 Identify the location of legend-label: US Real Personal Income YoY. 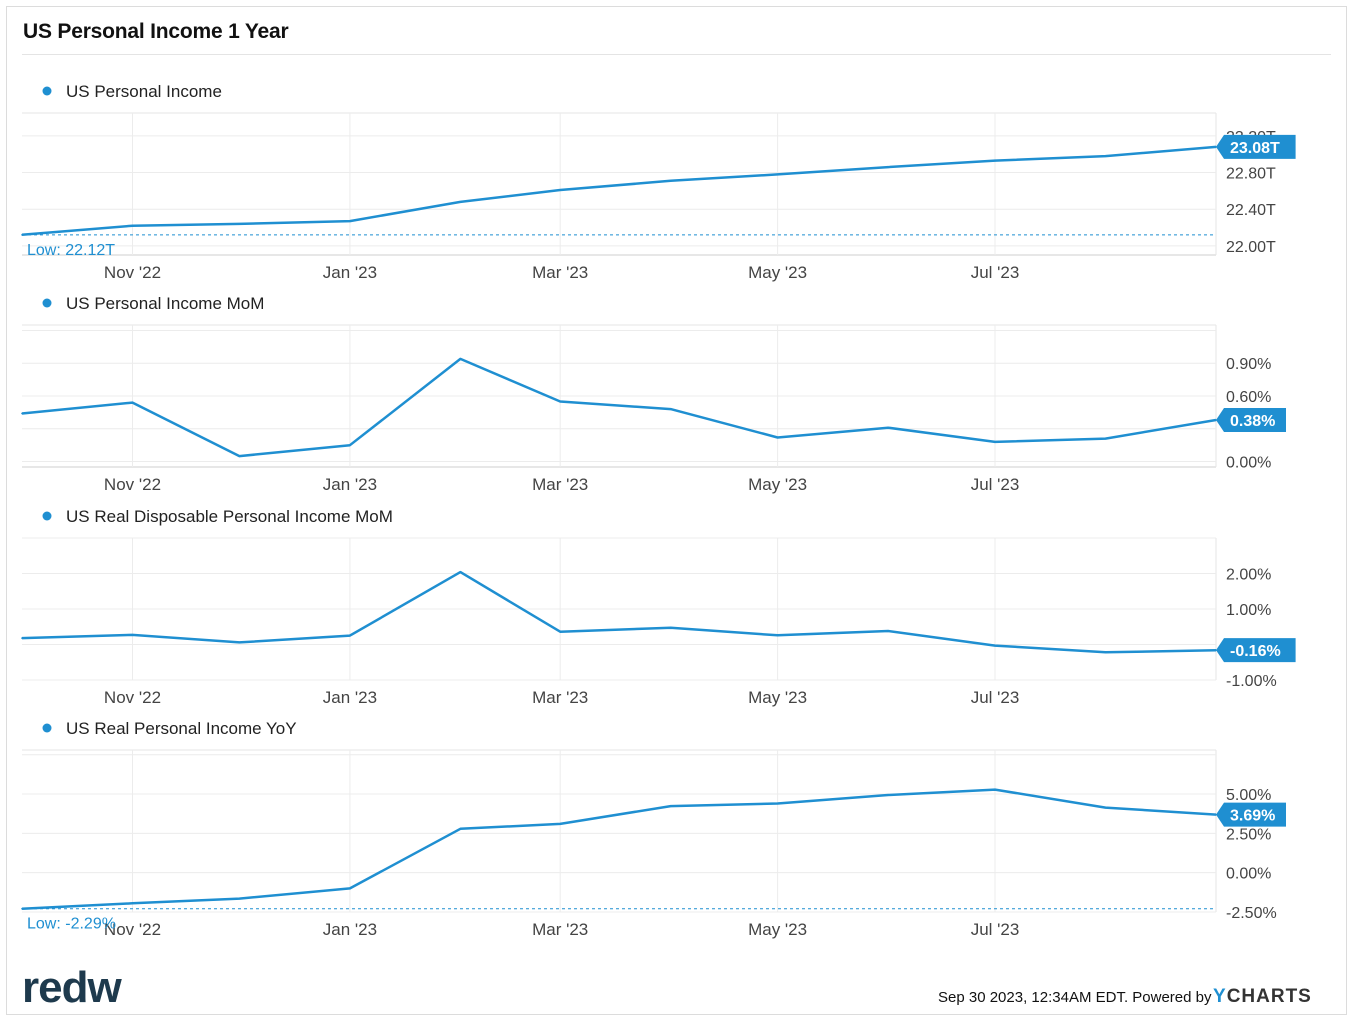
(181, 728).